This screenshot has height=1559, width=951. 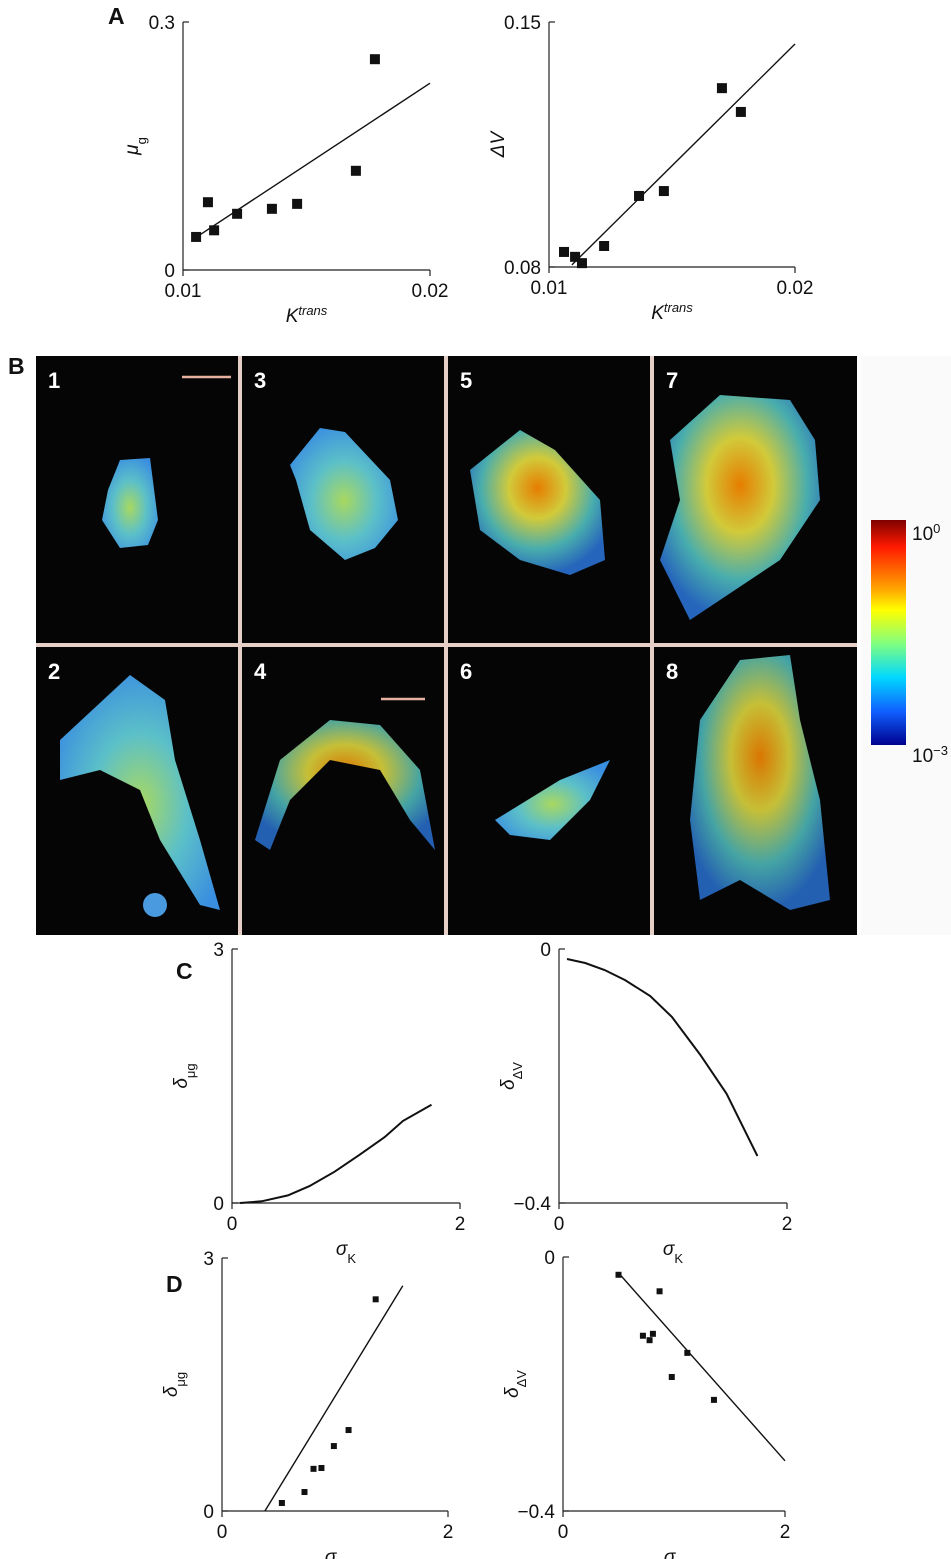 What do you see at coordinates (466, 380) in the screenshot?
I see `tile-number: 5` at bounding box center [466, 380].